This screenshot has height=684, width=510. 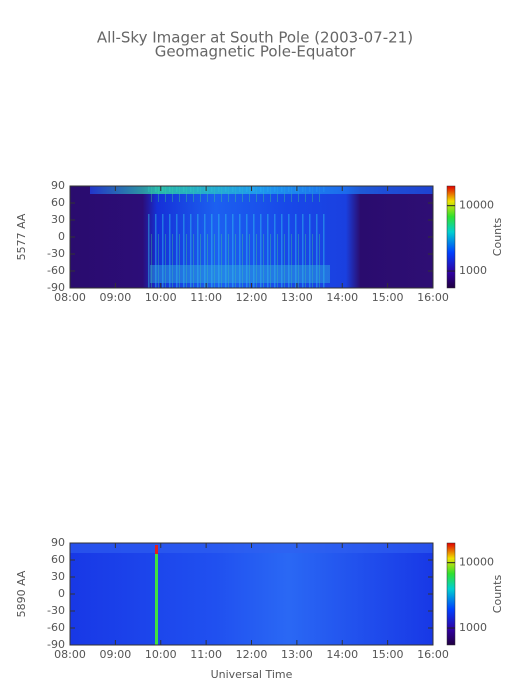 I want to click on chart-subtitle: Geomagnetic Pole-Equator, so click(x=255, y=52).